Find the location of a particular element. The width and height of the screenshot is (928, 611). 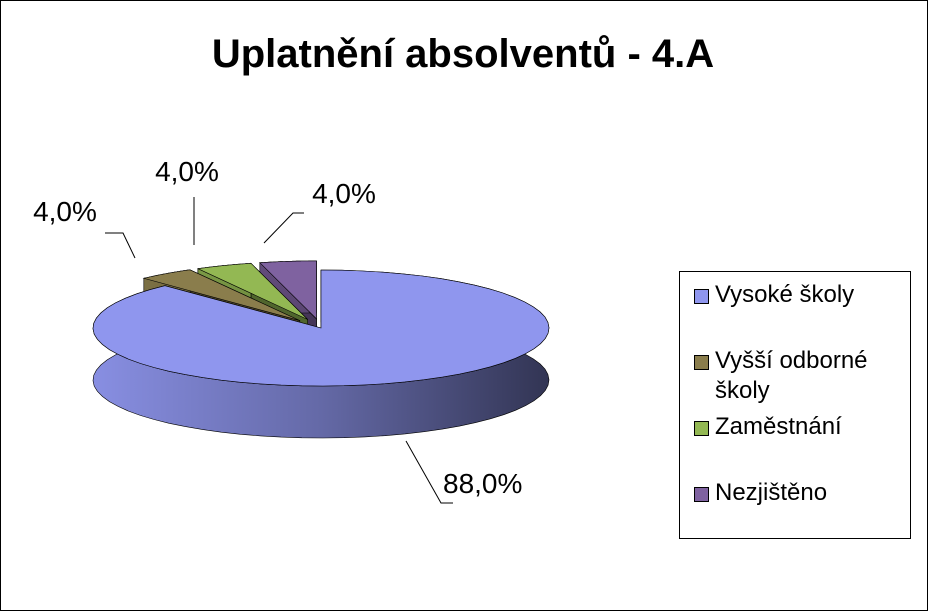

legend-item: Zaměstnání is located at coordinates (799, 445).